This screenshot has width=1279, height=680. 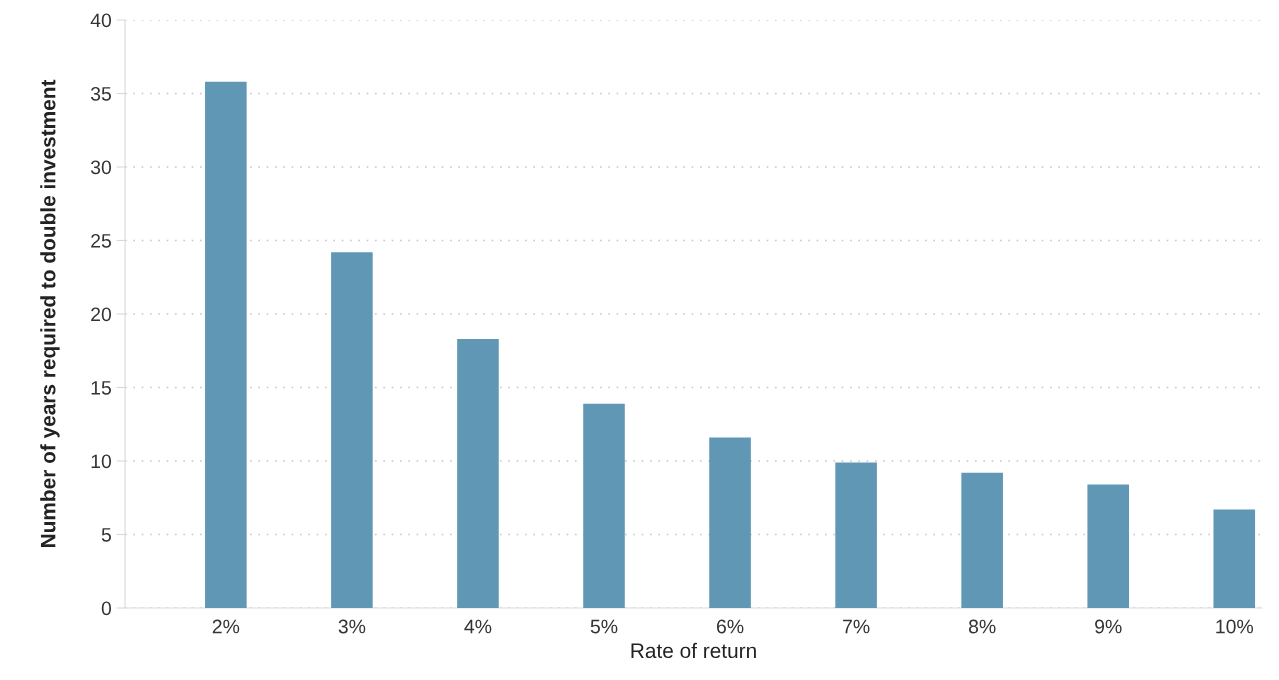 I want to click on x-tick-label: 10%, so click(x=1235, y=626).